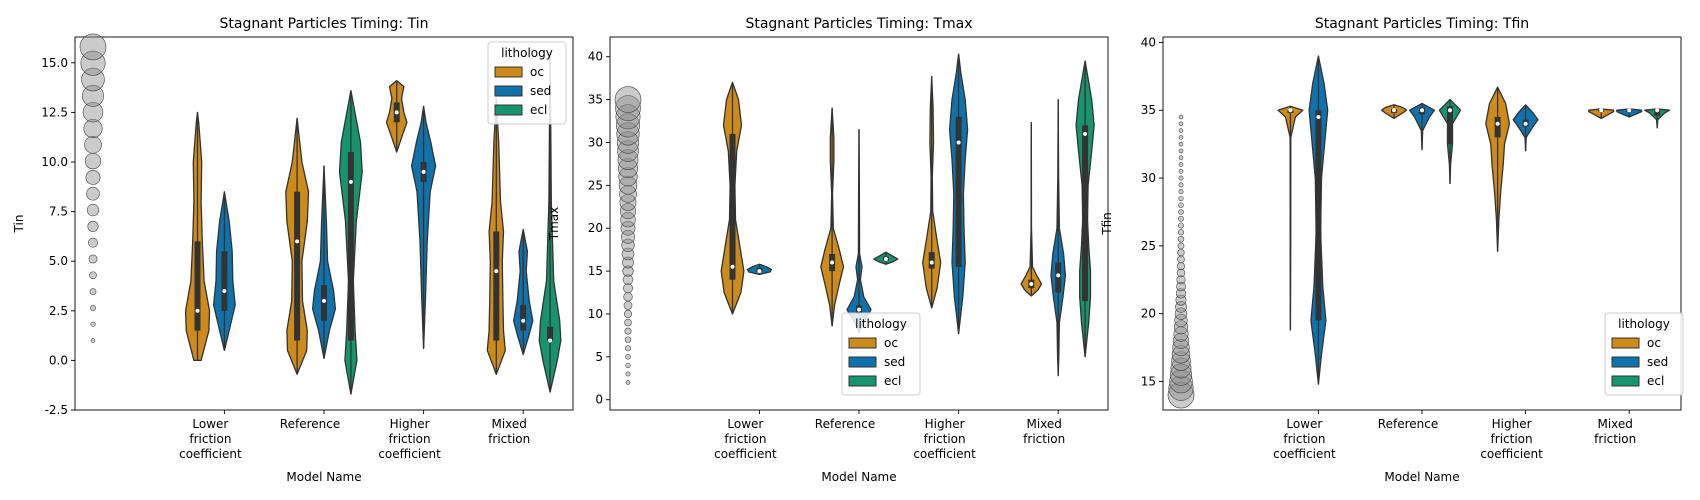  I want to click on y-tick-label: 30, so click(1148, 178).